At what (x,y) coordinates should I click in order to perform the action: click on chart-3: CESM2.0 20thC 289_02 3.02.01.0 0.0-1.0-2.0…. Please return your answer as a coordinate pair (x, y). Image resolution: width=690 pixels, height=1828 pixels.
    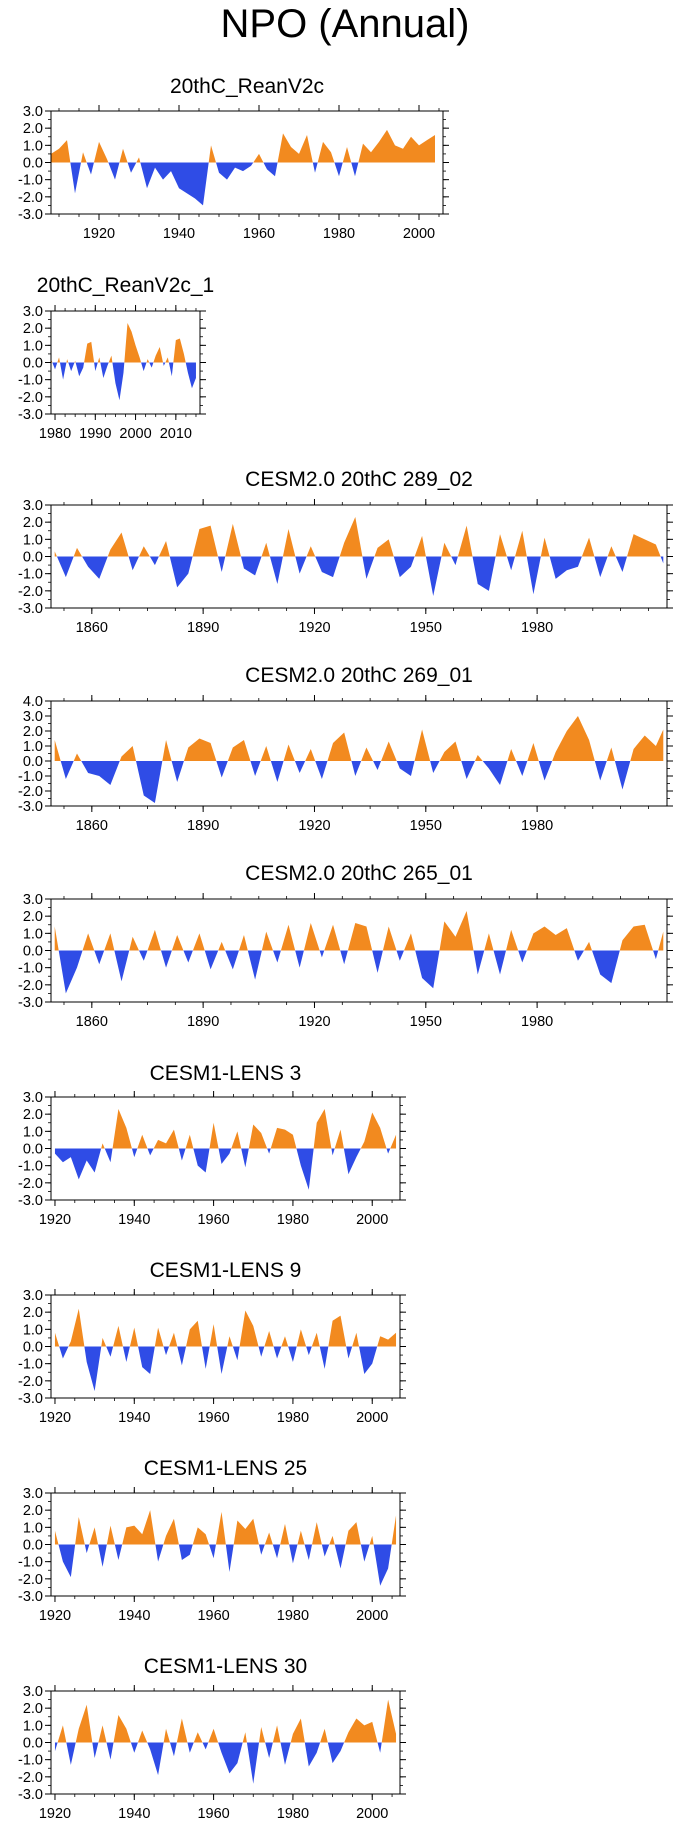
    Looking at the image, I should click on (345, 552).